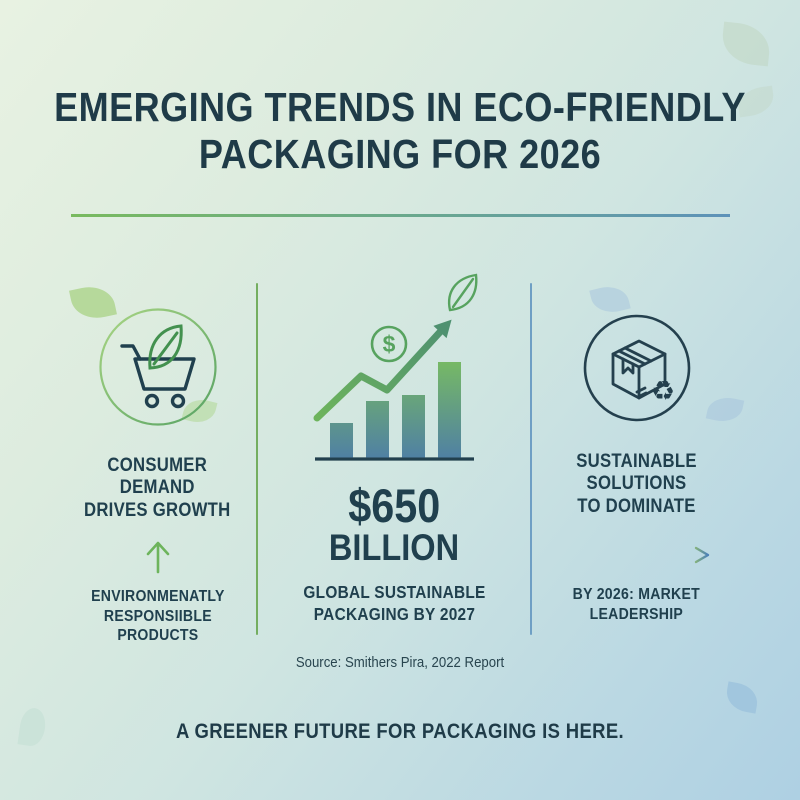  Describe the element at coordinates (400, 215) in the screenshot. I see `title-divider` at that location.